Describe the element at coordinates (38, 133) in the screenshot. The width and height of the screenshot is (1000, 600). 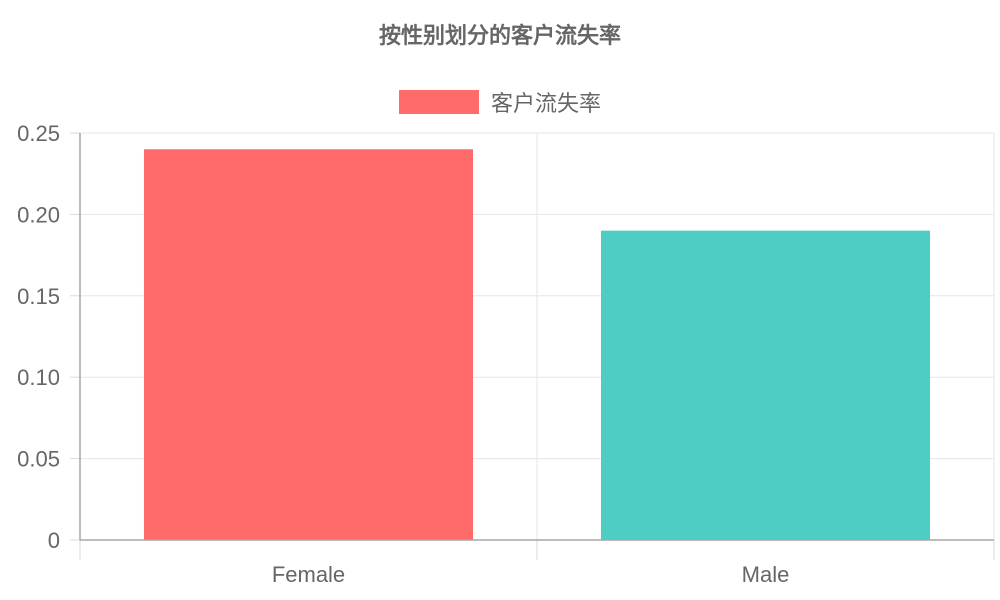
I see `y-tick-label: 0.25` at that location.